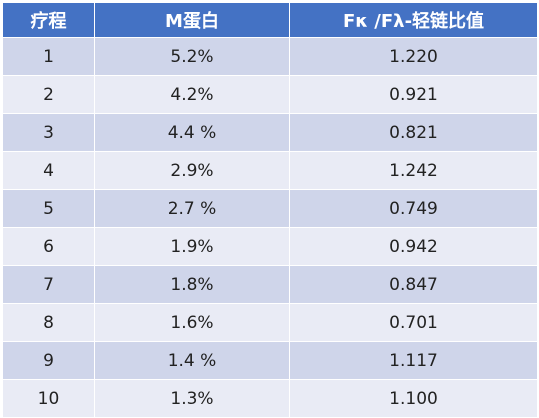 Image resolution: width=539 pixels, height=418 pixels. Describe the element at coordinates (192, 246) in the screenshot. I see `cell-m-protein: 1.9%` at that location.